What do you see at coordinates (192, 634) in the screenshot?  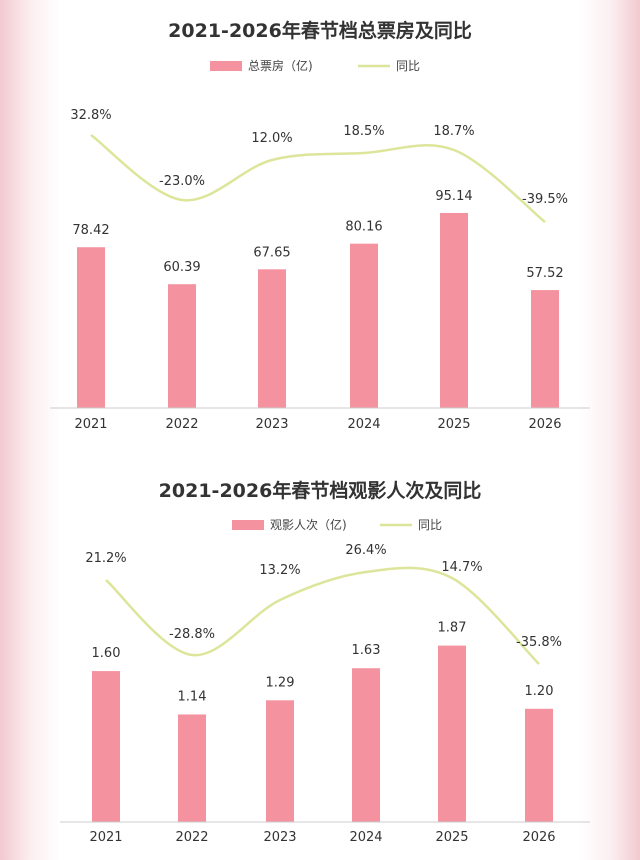 I see `yoy-value-label: -28.8%` at bounding box center [192, 634].